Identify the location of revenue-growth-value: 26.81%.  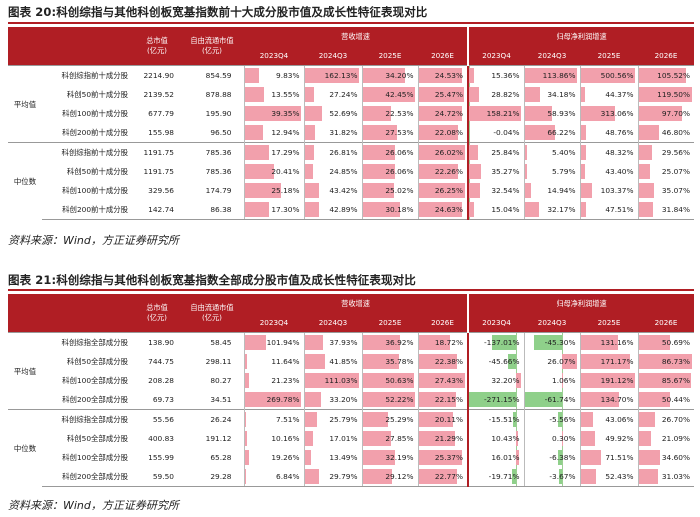
(343, 152).